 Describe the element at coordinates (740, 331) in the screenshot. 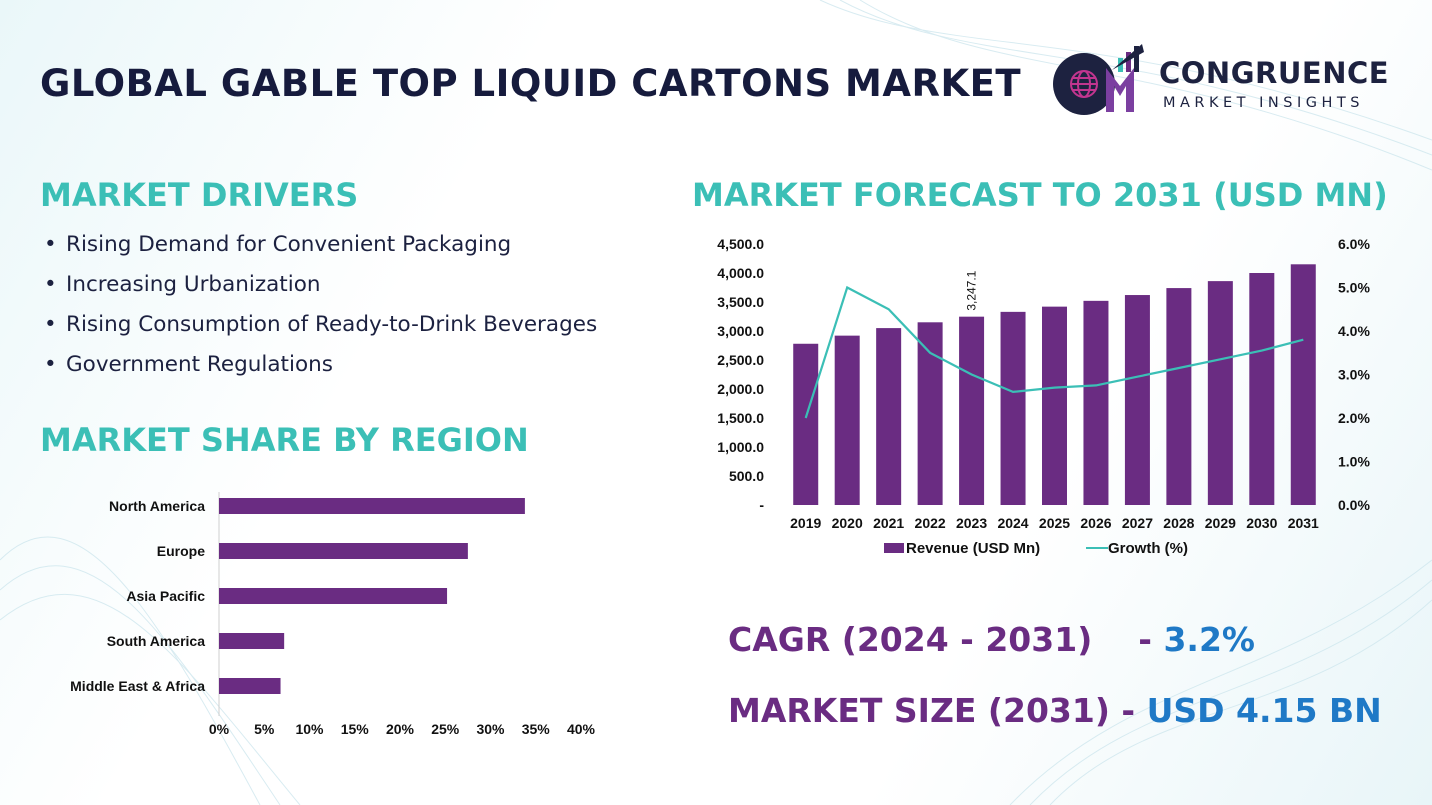

I see `y-left-tick-label: 3,000.0` at that location.